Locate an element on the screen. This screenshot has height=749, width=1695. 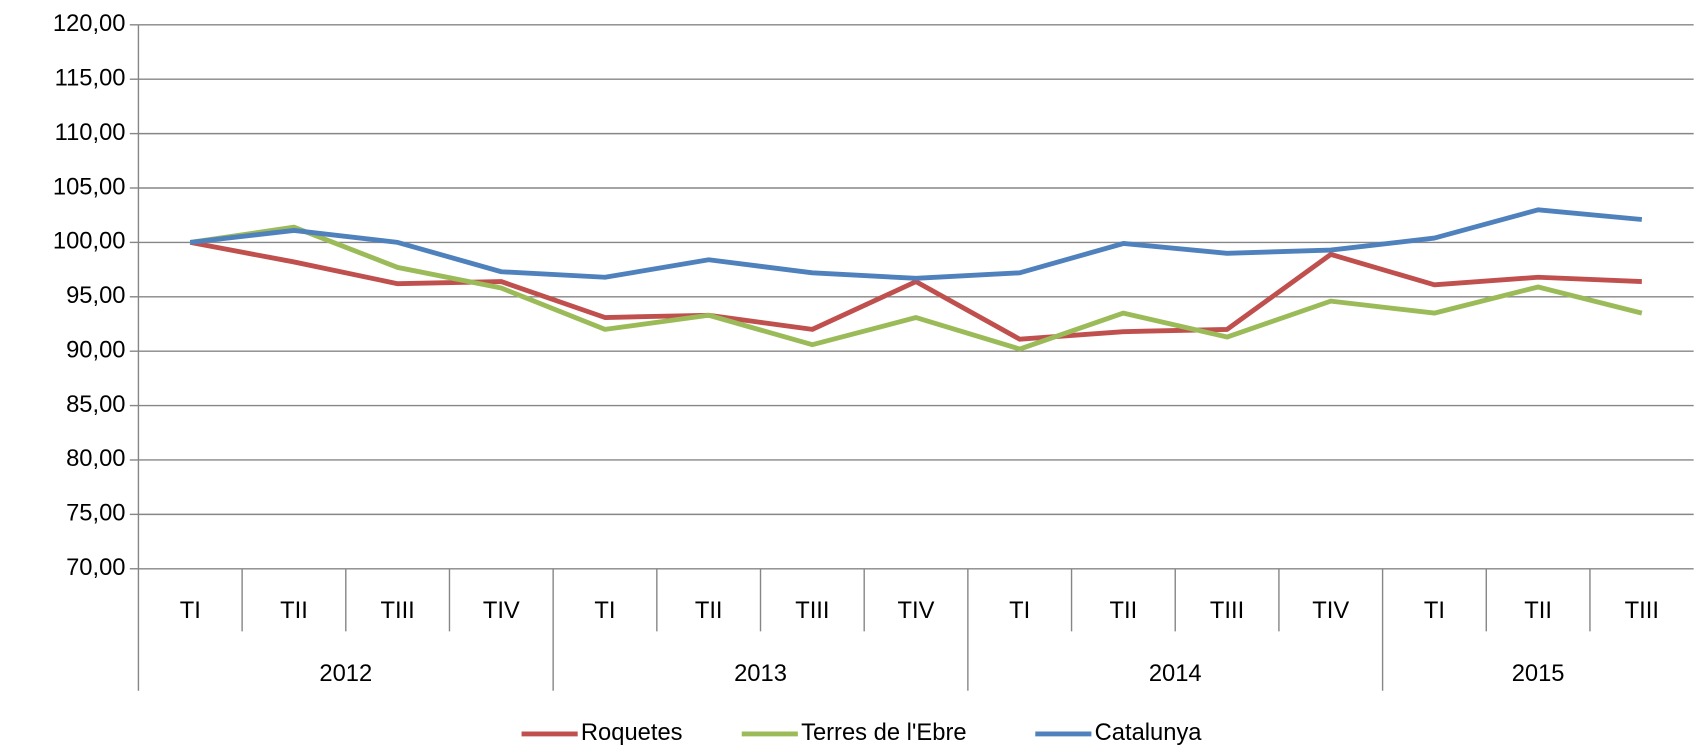
y-tick-label: 120,00 is located at coordinates (89, 24).